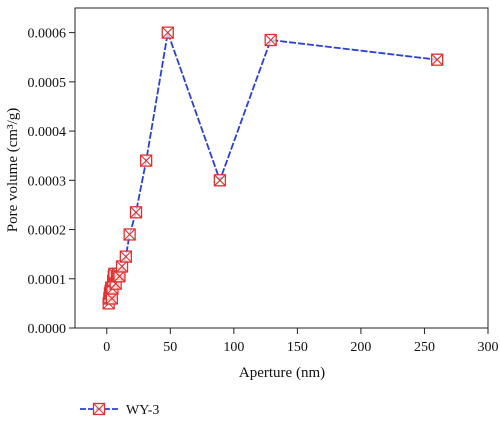  I want to click on legend-marker-symbol, so click(99, 409).